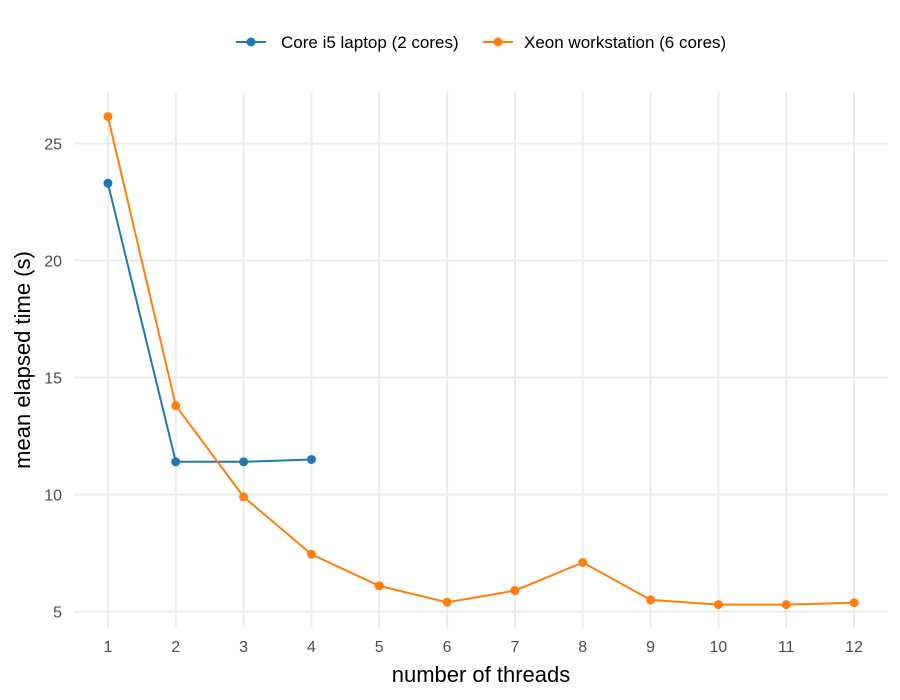 This screenshot has height=700, width=900. Describe the element at coordinates (854, 647) in the screenshot. I see `x-tick-label: 12` at that location.